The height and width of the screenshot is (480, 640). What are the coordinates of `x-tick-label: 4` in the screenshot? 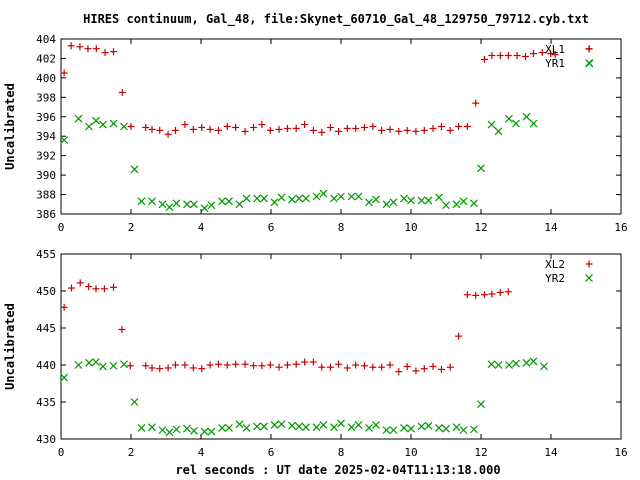 It's located at (201, 227).